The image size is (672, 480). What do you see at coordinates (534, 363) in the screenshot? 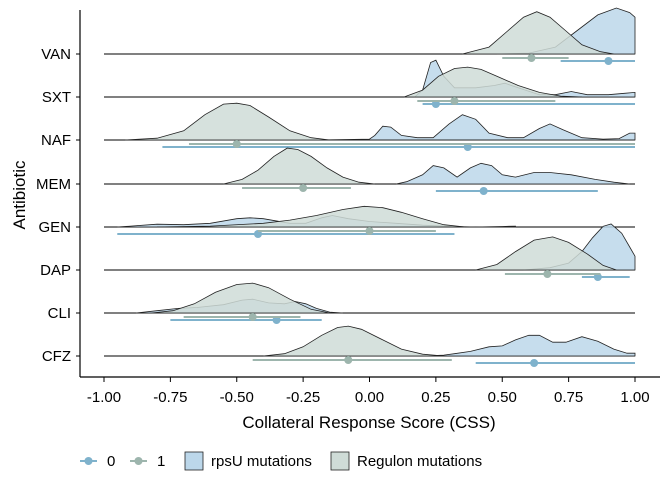
I see `point-rpsu-cfz` at bounding box center [534, 363].